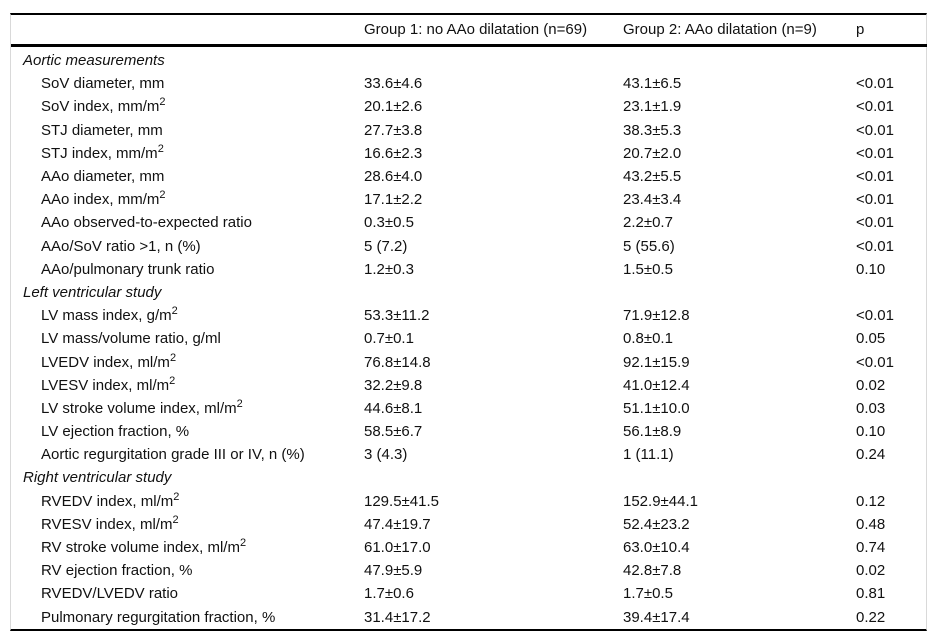  I want to click on group1-value: 28.6±4.0, so click(393, 177).